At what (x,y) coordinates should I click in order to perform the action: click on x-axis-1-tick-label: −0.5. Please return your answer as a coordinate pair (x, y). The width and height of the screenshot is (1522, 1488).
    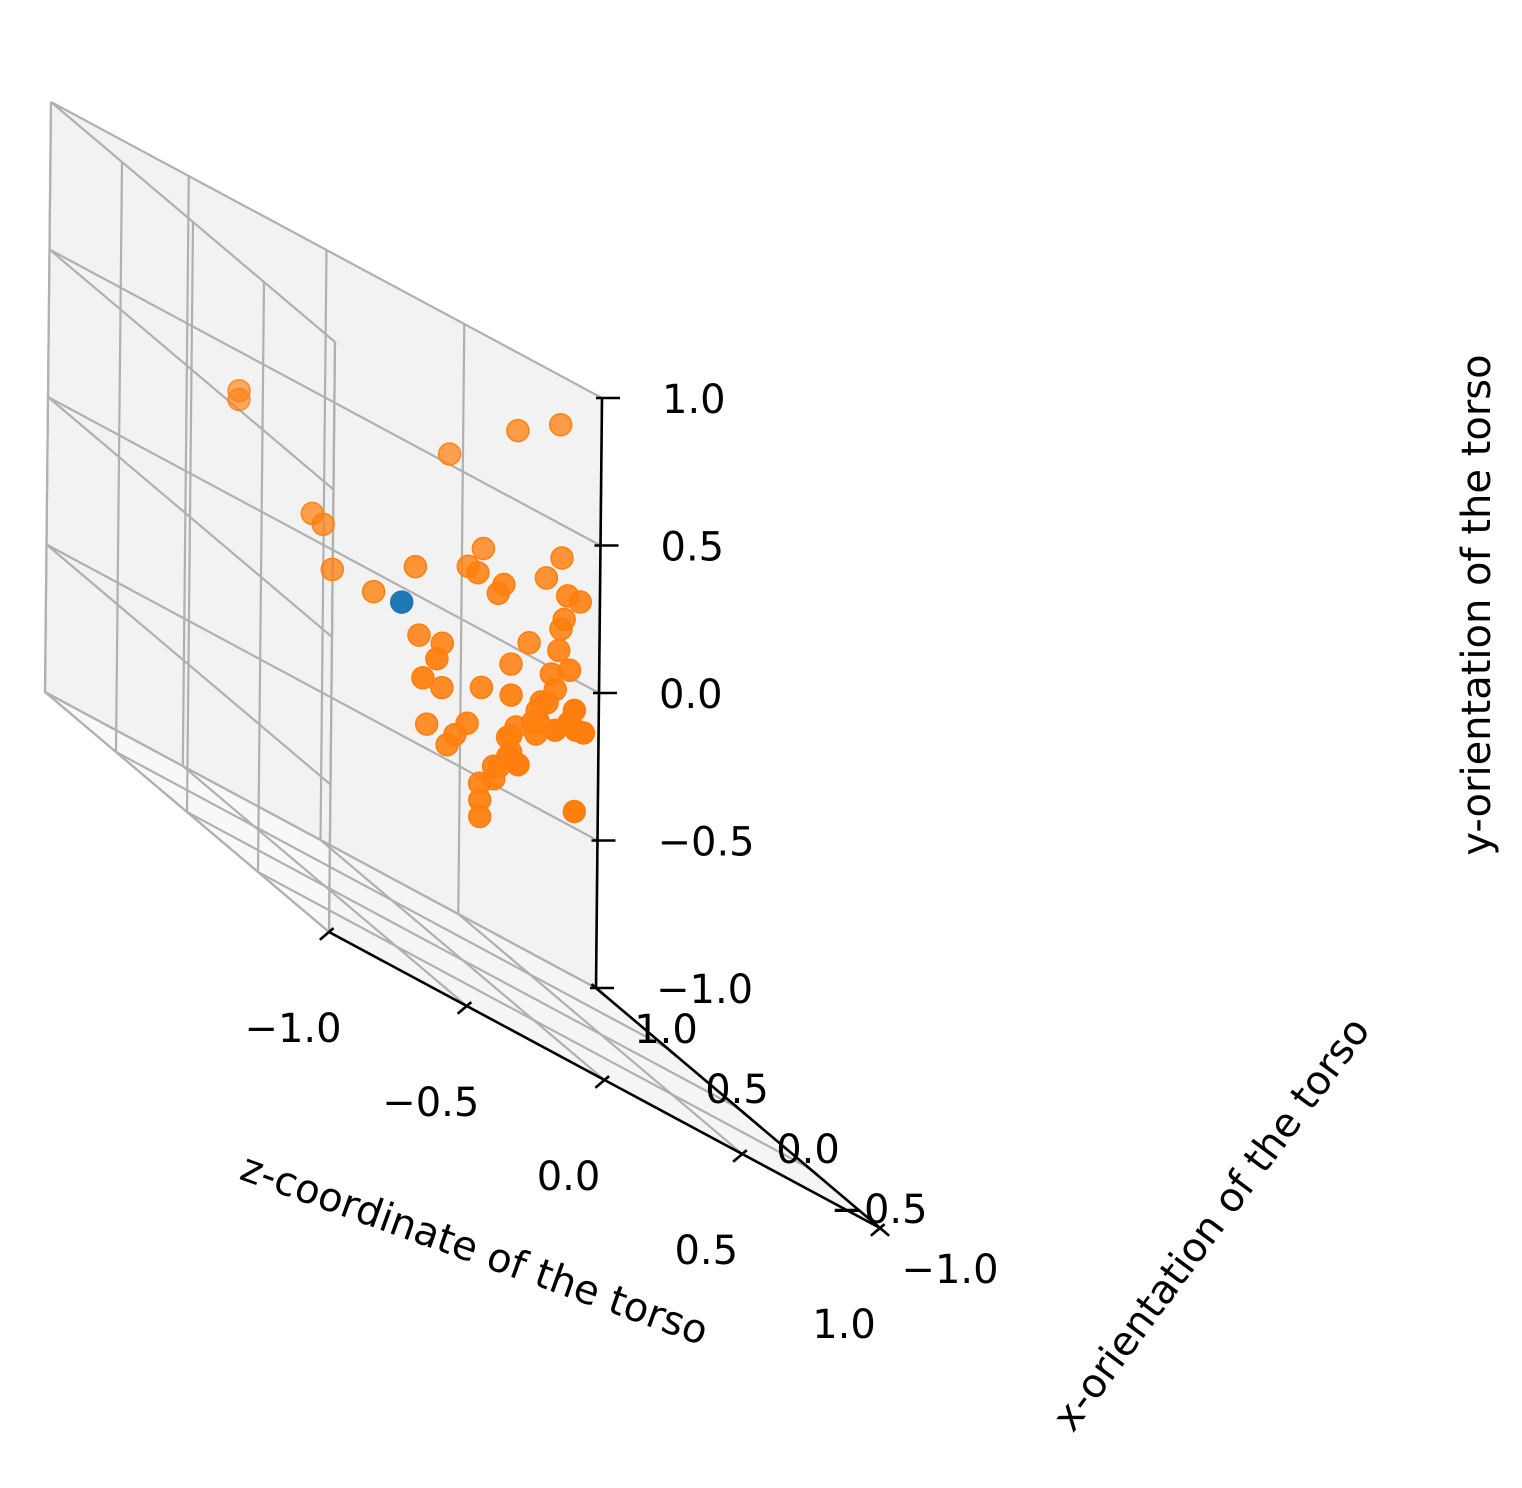
    Looking at the image, I should click on (430, 1103).